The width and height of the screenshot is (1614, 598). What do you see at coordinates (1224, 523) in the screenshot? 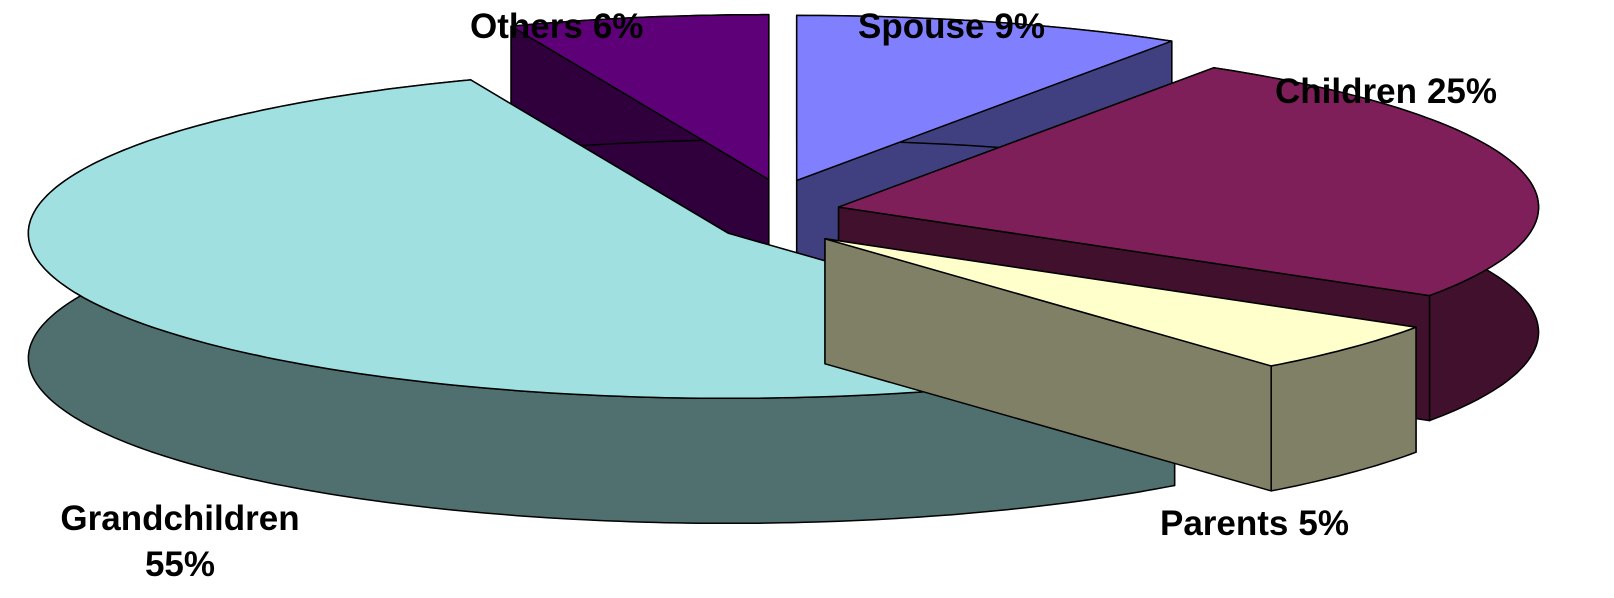
I see `category-label: Parents` at bounding box center [1224, 523].